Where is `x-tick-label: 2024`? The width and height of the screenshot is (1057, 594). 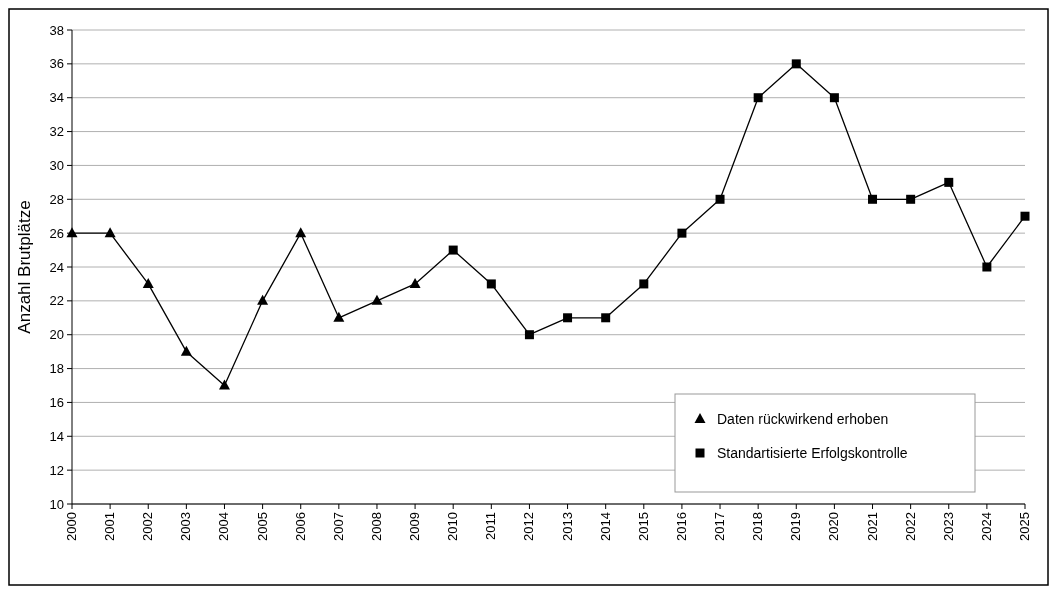 x-tick-label: 2024 is located at coordinates (986, 526).